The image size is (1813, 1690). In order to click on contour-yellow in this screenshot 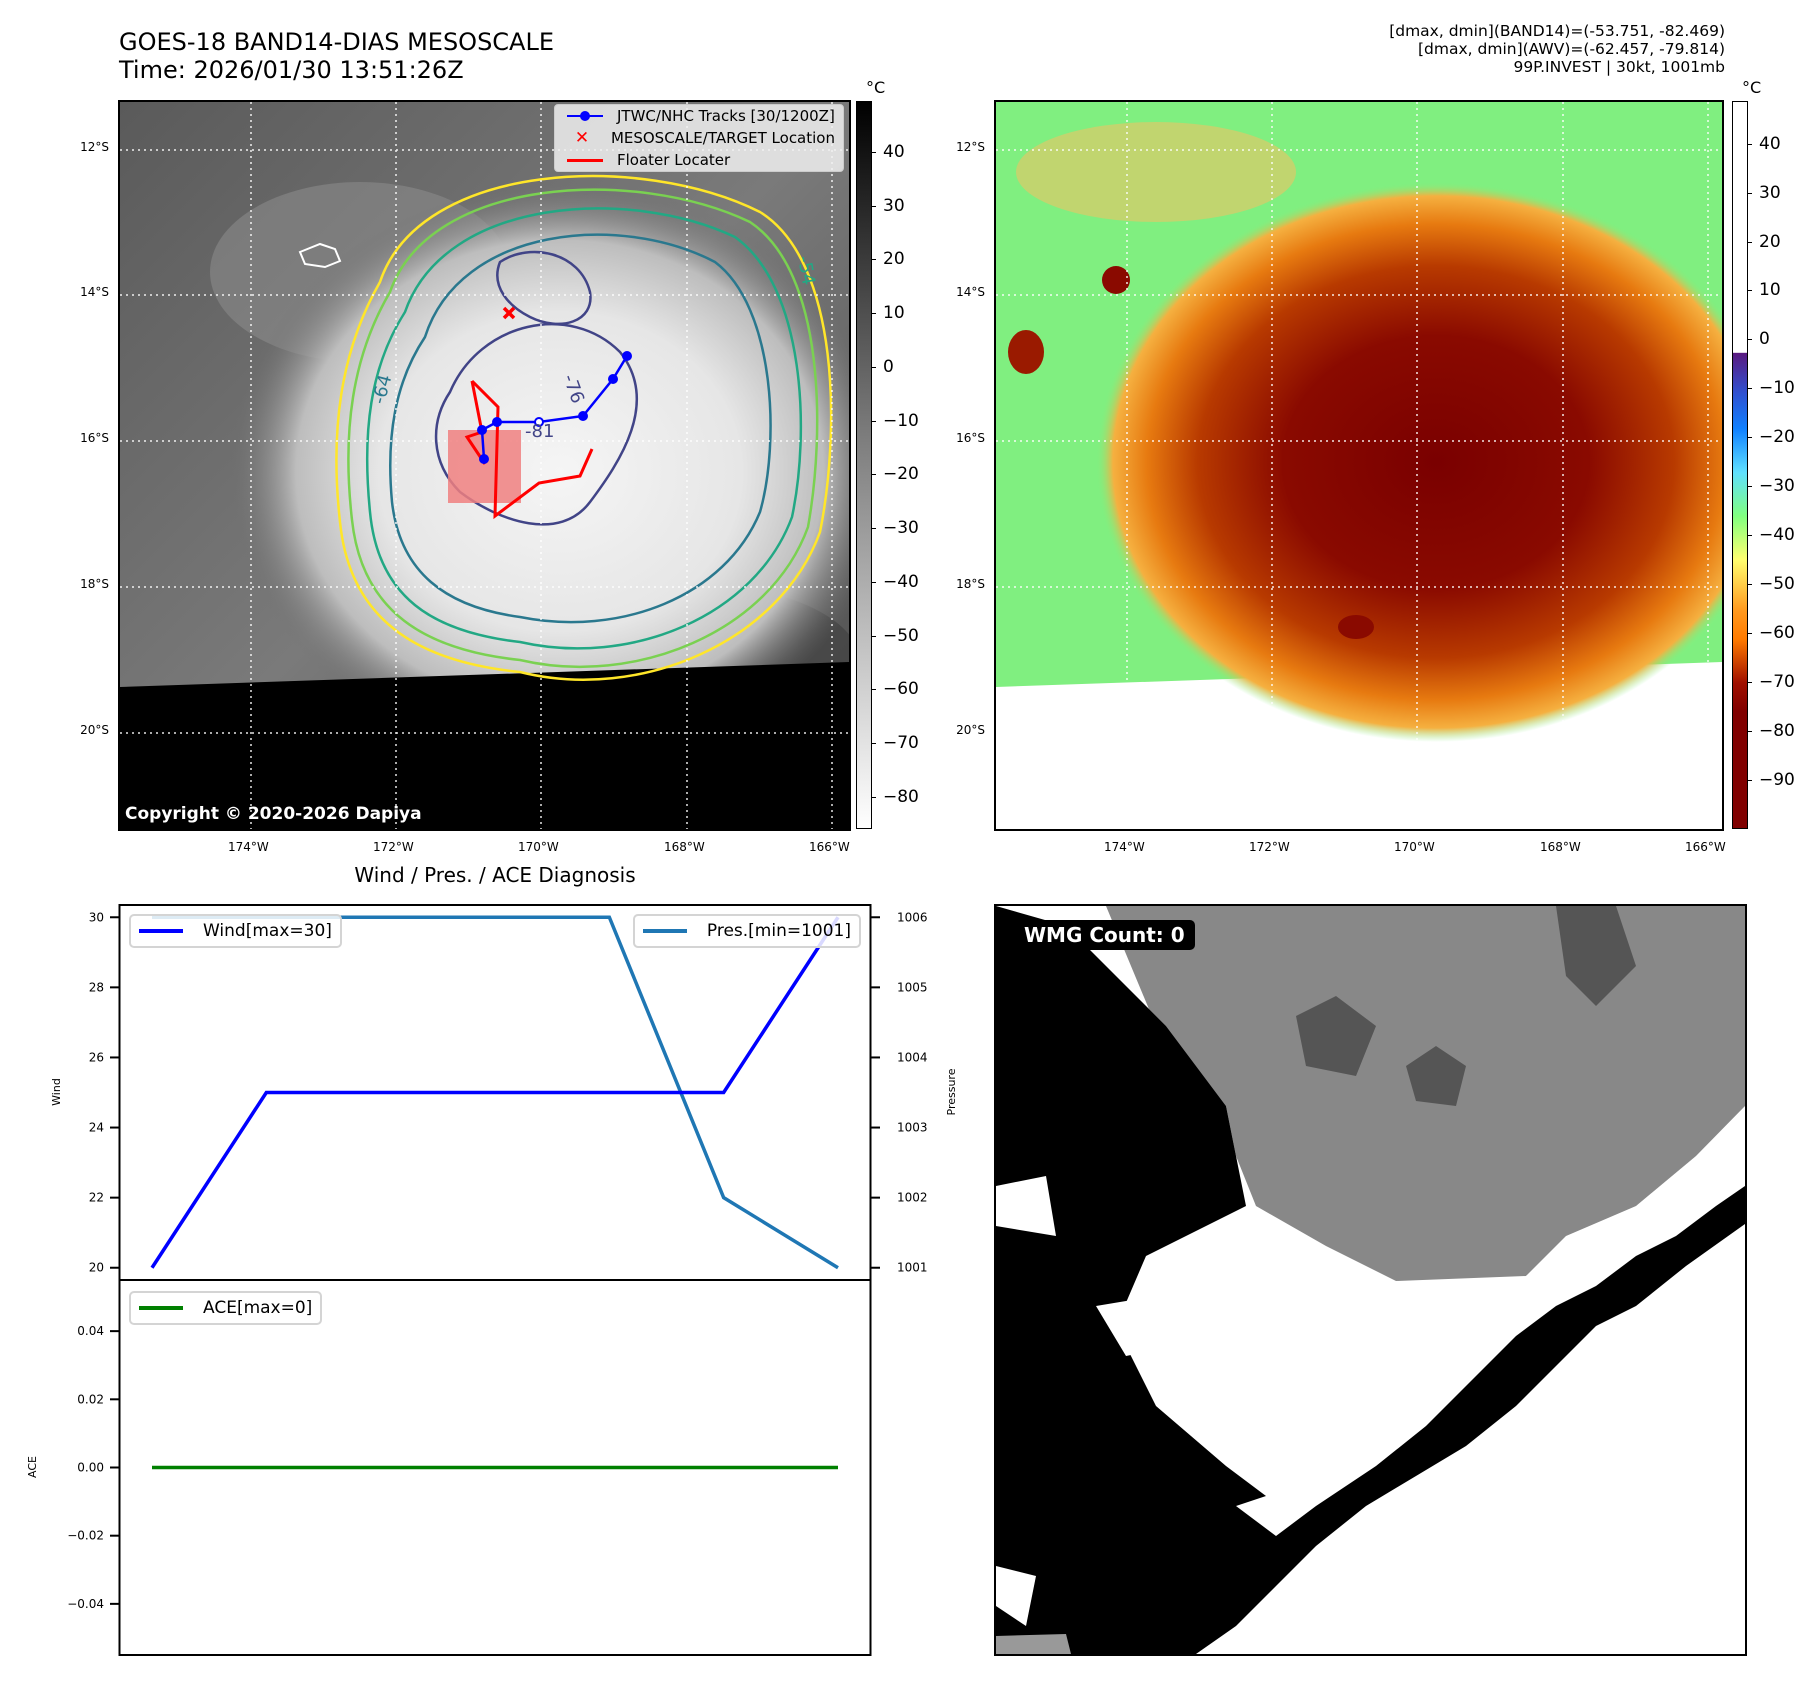, I will do `click(584, 427)`.